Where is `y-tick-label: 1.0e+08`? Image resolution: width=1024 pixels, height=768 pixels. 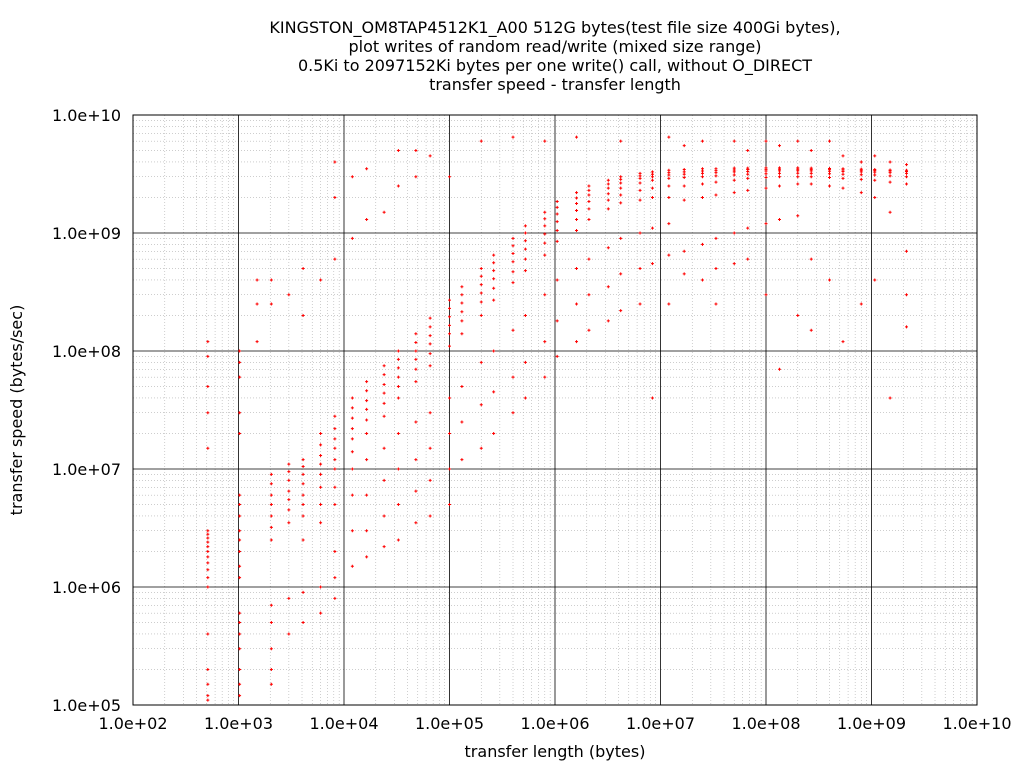 y-tick-label: 1.0e+08 is located at coordinates (86, 351).